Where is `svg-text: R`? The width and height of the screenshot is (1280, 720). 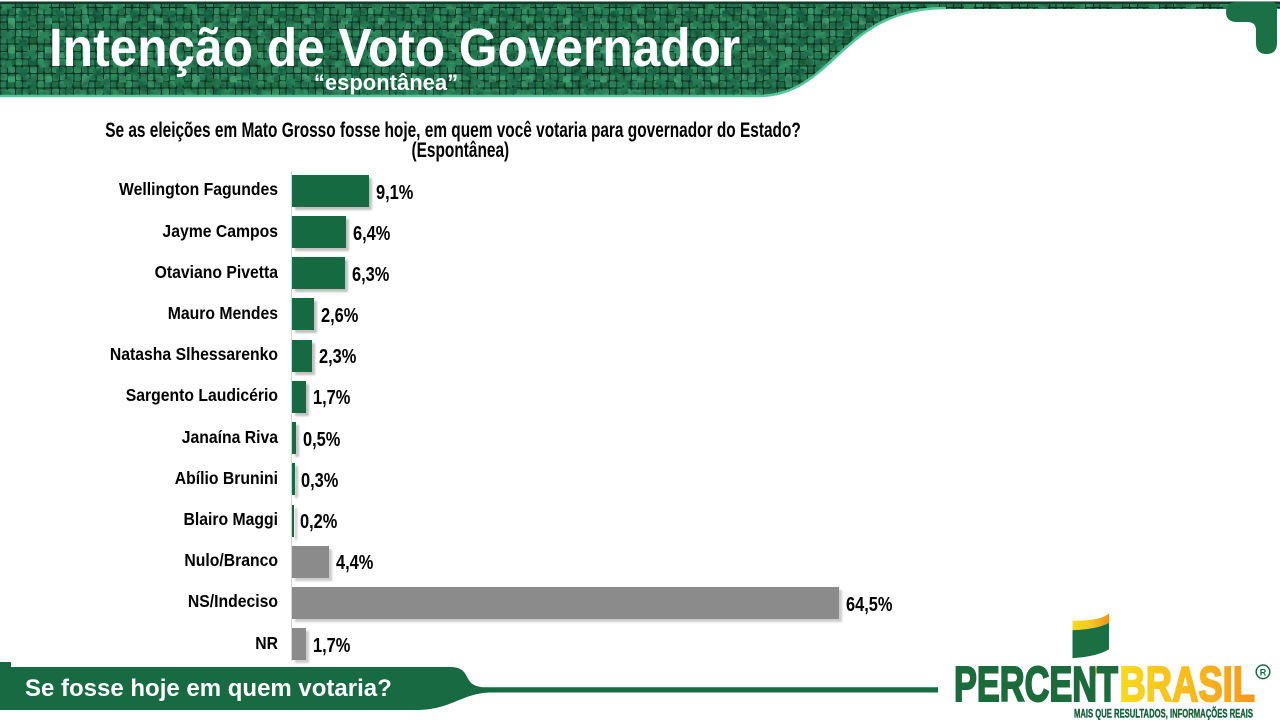 svg-text: R is located at coordinates (1263, 672).